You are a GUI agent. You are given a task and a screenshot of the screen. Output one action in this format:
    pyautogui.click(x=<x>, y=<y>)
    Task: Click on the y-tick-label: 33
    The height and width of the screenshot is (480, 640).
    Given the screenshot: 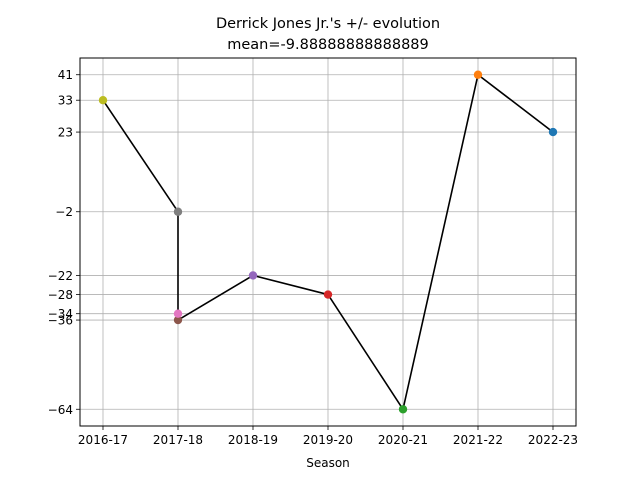 What is the action you would take?
    pyautogui.click(x=65, y=101)
    